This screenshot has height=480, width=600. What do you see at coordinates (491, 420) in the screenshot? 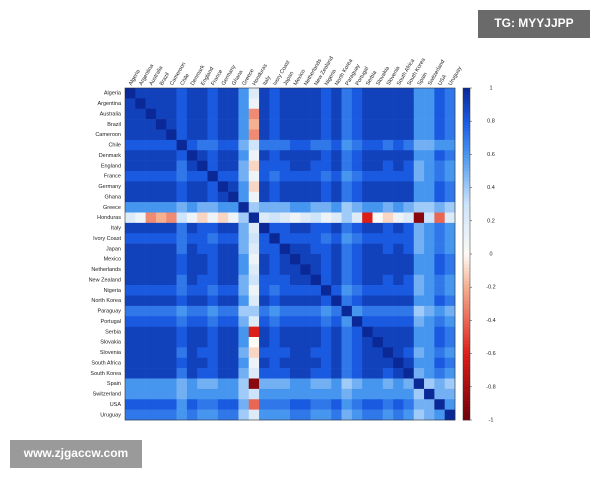
I see `colorbar-tick-label: -1` at bounding box center [491, 420].